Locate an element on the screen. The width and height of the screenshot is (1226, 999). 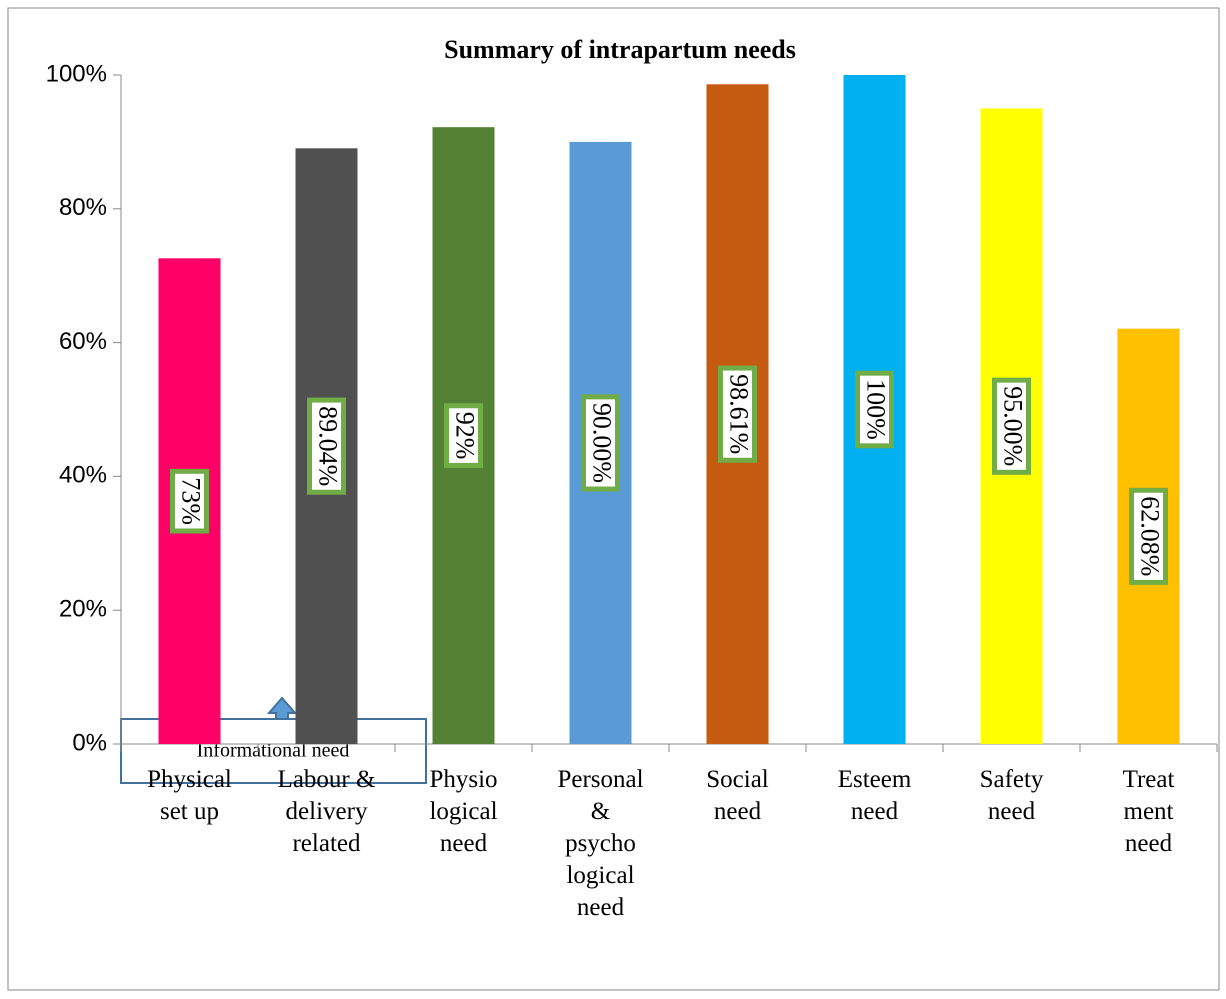
x-tick-label: Physio logical need is located at coordinates (463, 811).